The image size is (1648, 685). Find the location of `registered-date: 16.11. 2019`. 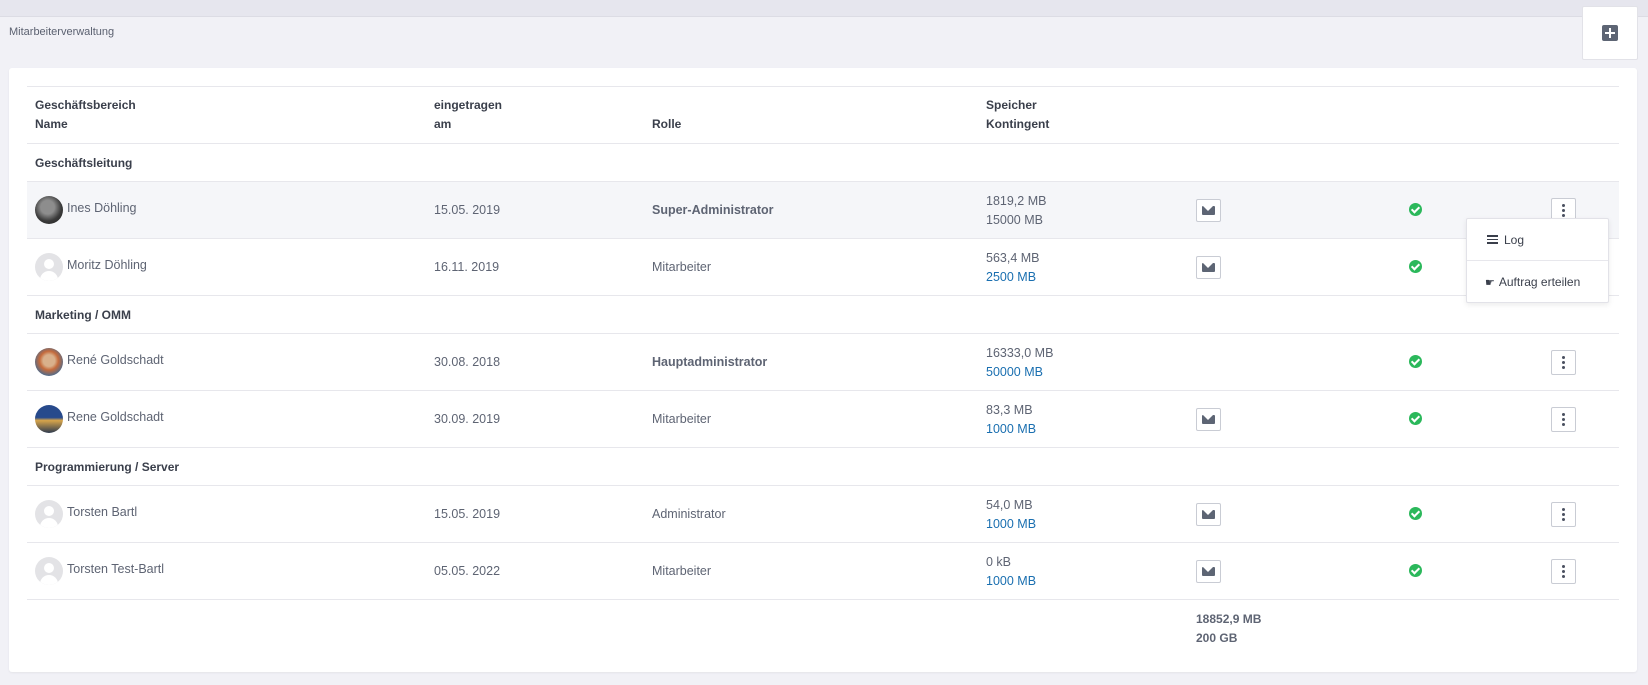

registered-date: 16.11. 2019 is located at coordinates (467, 267).